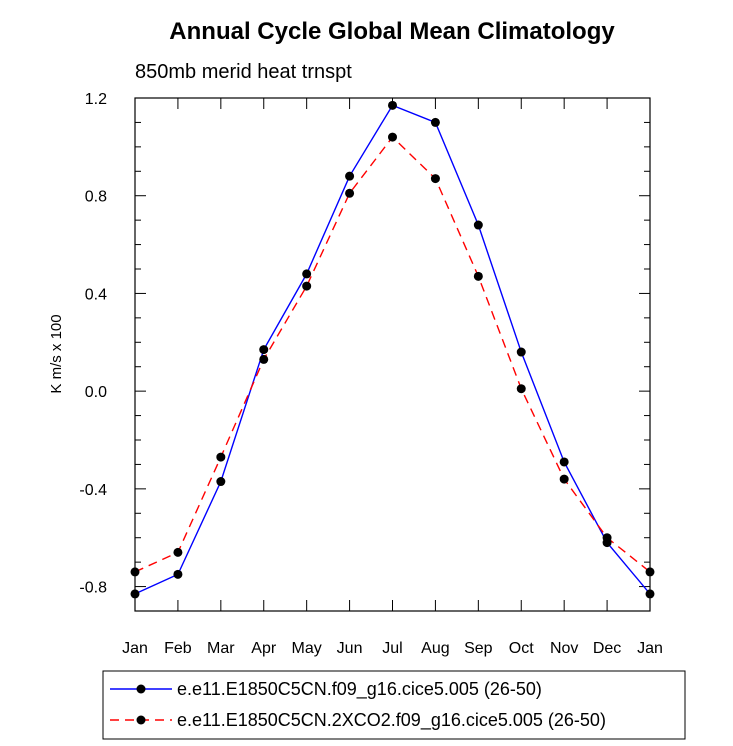  What do you see at coordinates (478, 648) in the screenshot?
I see `x-tick-label: Sep` at bounding box center [478, 648].